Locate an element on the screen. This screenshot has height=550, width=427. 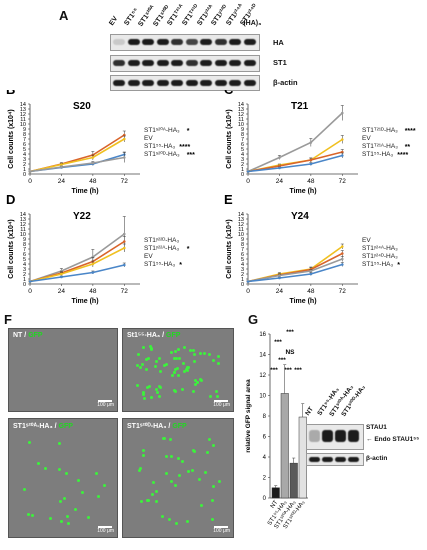
chart-title: S20 is located at coordinates (82, 106).